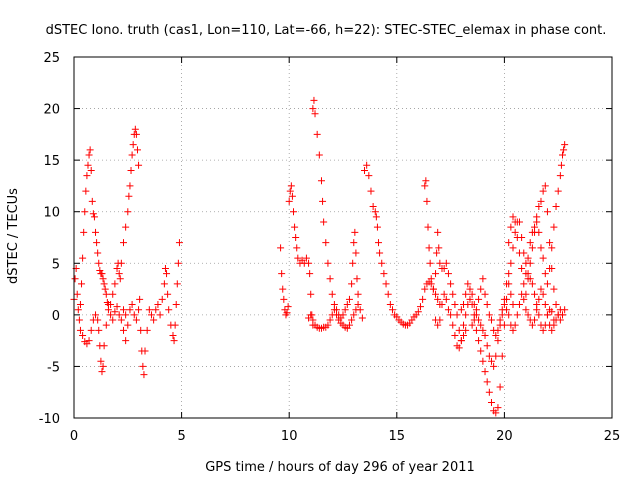  What do you see at coordinates (74, 436) in the screenshot?
I see `x-tick-label: 0` at bounding box center [74, 436].